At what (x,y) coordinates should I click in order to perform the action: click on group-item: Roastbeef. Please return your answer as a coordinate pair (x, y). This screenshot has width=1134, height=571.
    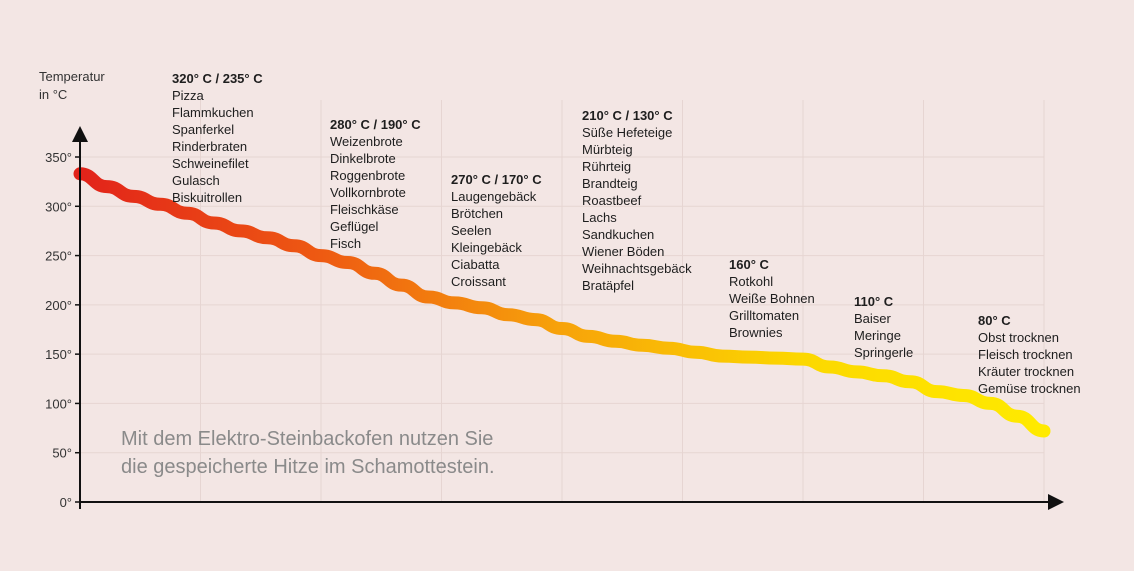
    Looking at the image, I should click on (612, 200).